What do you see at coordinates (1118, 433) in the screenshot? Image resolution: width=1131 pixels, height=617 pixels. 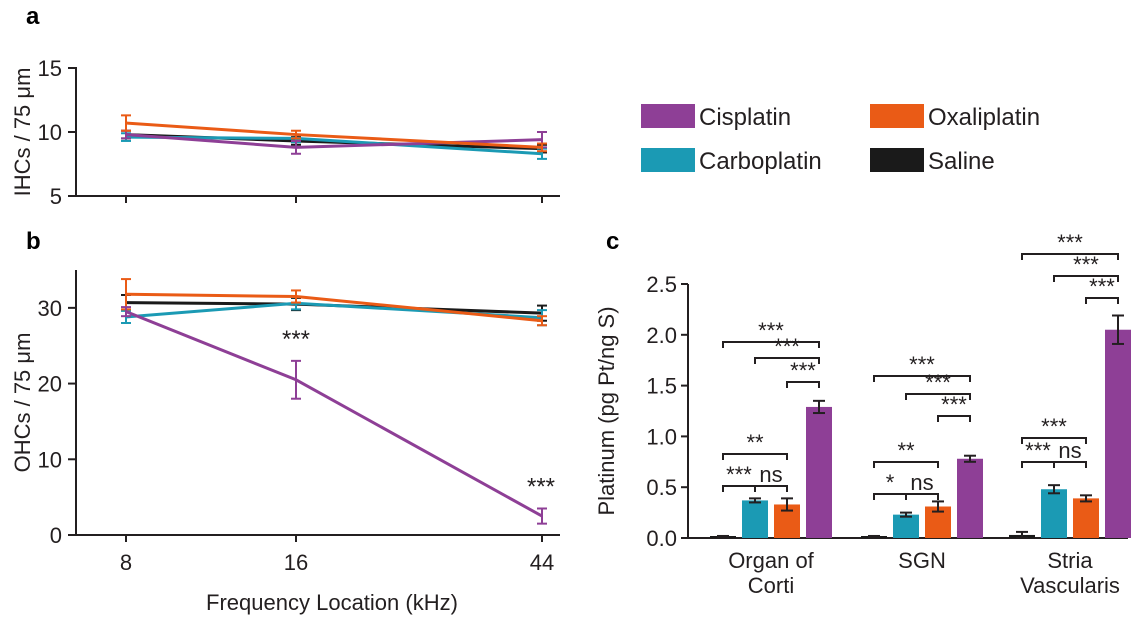 I see `panel-c-bar-cisplatin-stria-vascularis` at bounding box center [1118, 433].